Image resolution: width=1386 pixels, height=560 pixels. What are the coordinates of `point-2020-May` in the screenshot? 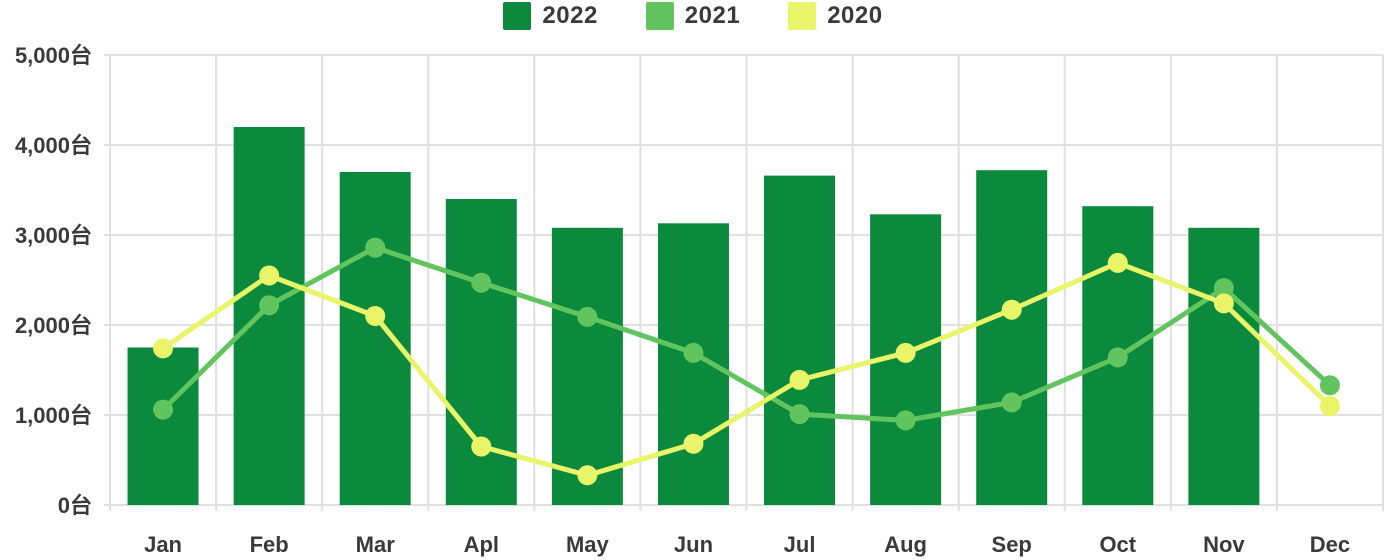 It's located at (587, 475).